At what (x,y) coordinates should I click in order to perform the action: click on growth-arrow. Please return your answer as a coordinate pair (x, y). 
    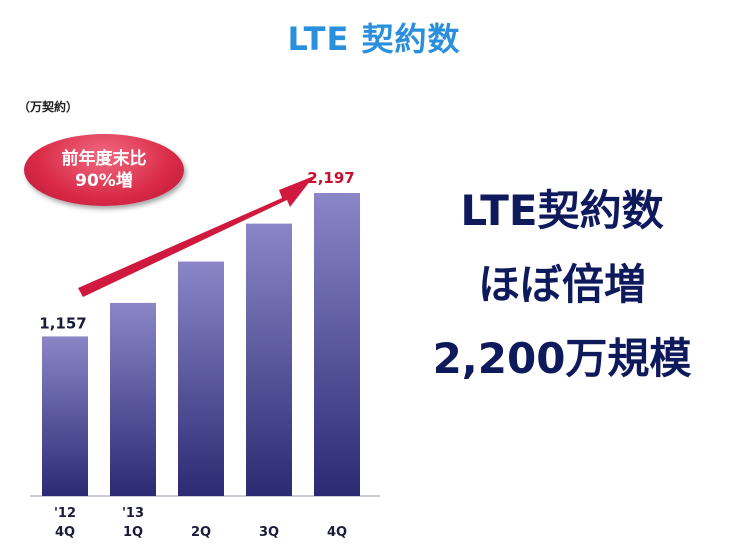
    Looking at the image, I should click on (196, 236).